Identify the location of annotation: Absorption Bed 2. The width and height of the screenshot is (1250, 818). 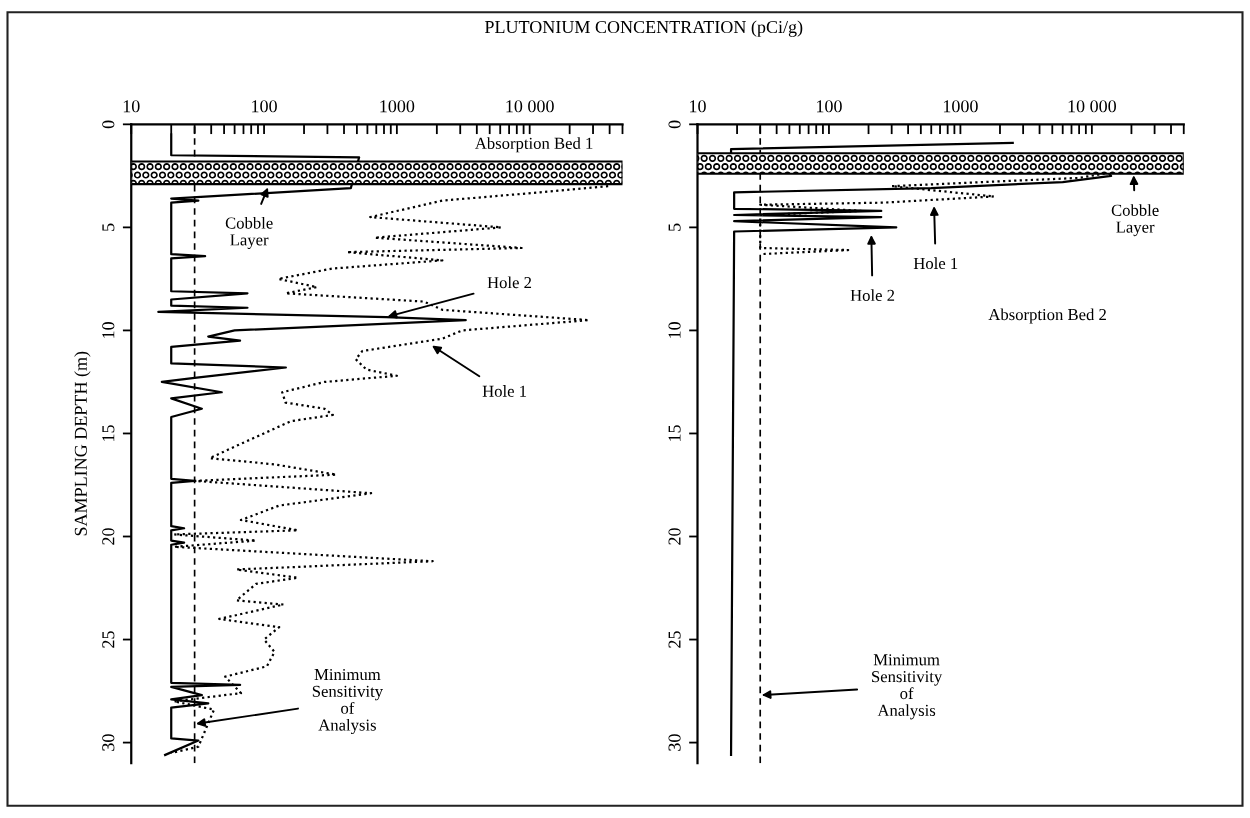
(1047, 316).